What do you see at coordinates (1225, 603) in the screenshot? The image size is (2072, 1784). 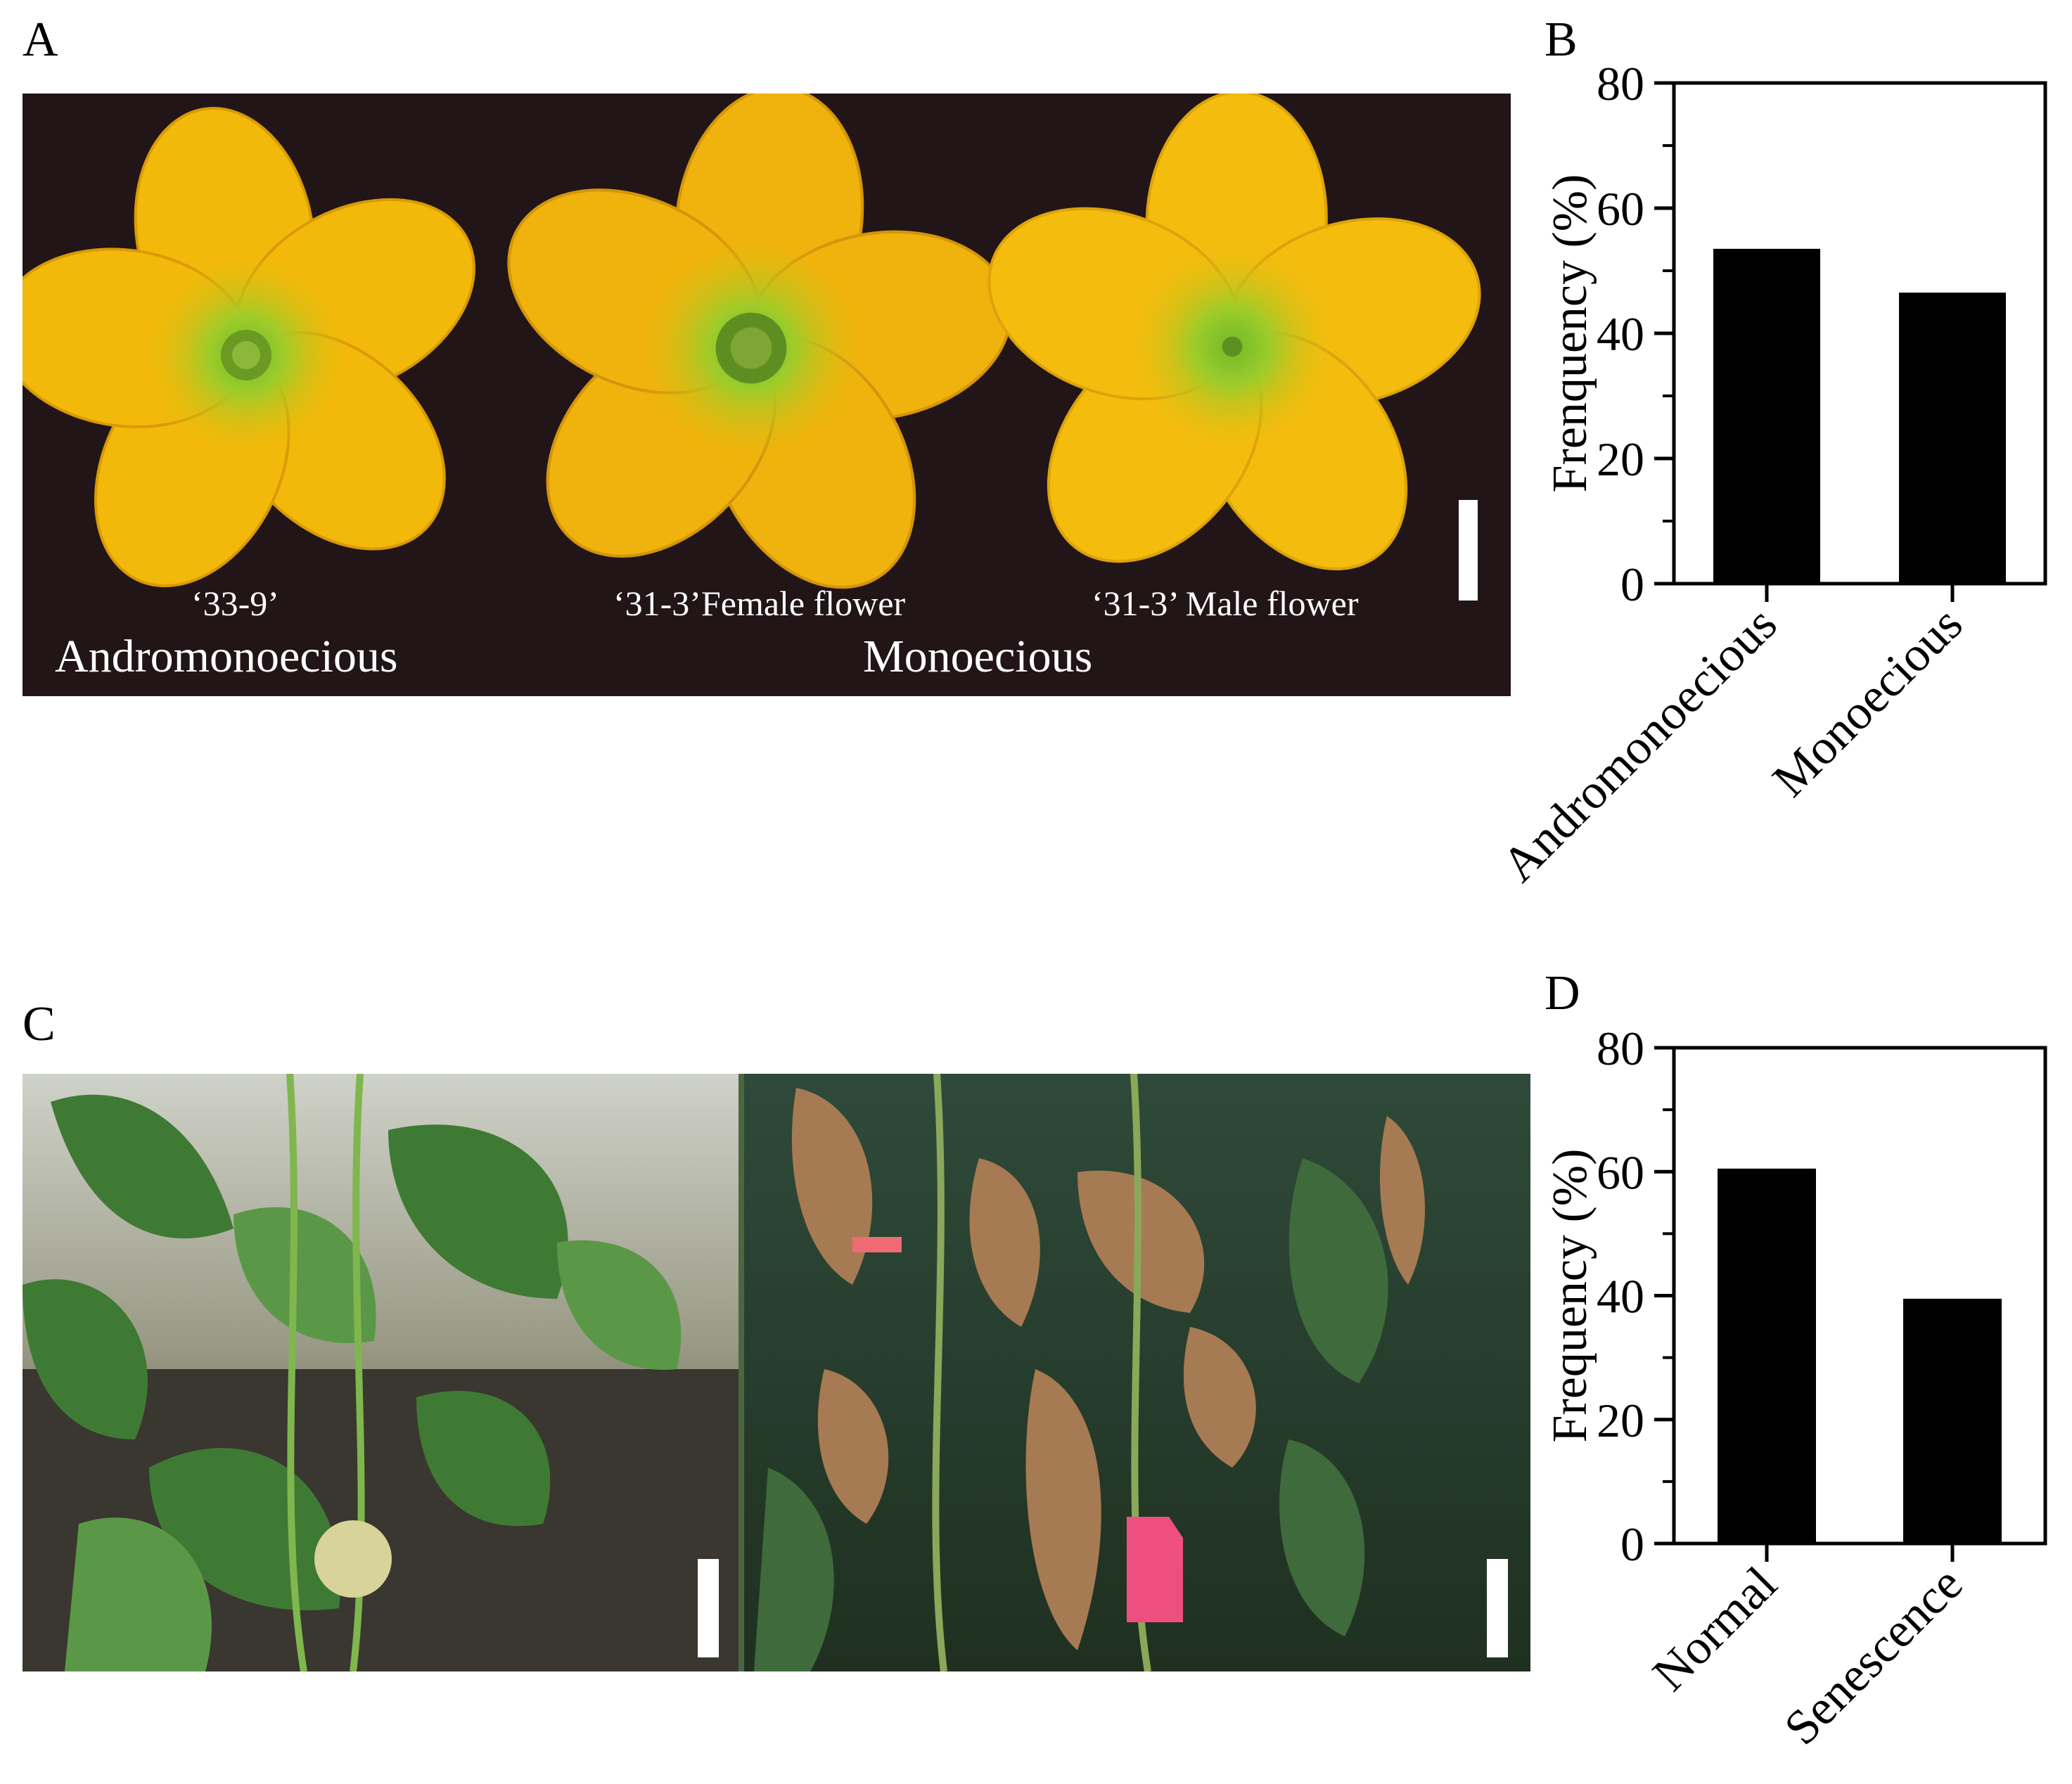 I see `flower-label-male: ‘31-3’ Male flower` at bounding box center [1225, 603].